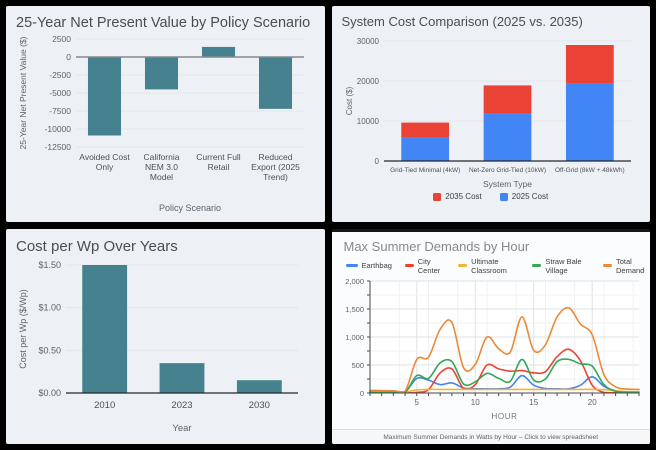 The image size is (656, 450). What do you see at coordinates (60, 111) in the screenshot?
I see `svg-text: -7500` at bounding box center [60, 111].